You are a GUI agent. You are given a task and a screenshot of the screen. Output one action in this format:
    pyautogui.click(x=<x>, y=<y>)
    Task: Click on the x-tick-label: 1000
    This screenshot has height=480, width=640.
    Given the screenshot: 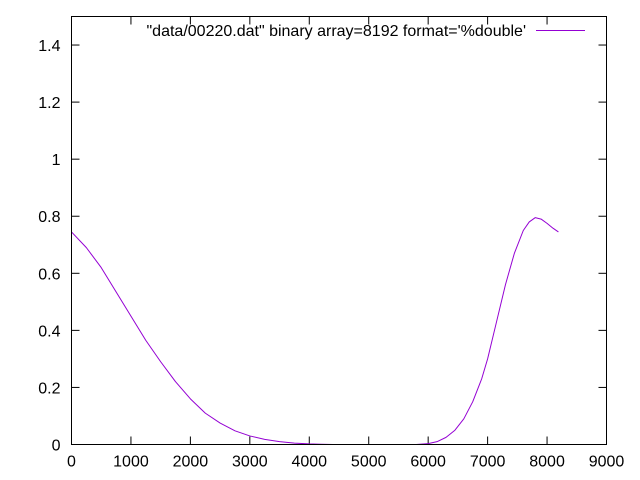 What is the action you would take?
    pyautogui.click(x=131, y=462)
    